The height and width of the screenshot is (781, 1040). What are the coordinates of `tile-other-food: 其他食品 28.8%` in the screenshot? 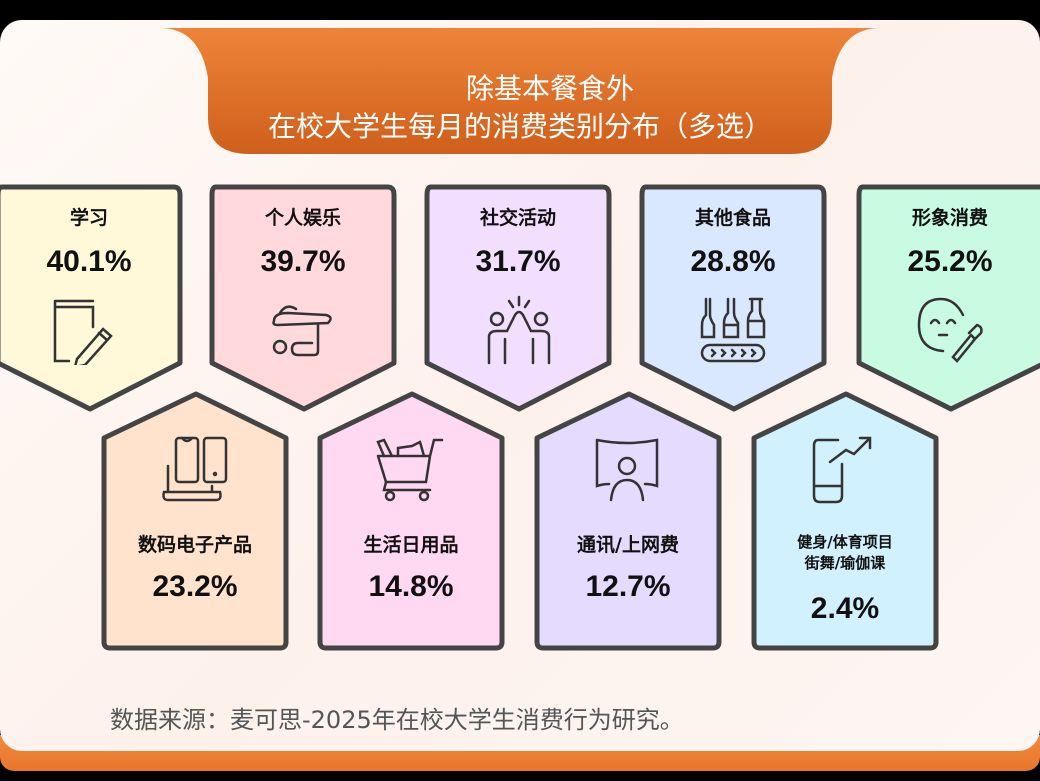 It's located at (733, 298).